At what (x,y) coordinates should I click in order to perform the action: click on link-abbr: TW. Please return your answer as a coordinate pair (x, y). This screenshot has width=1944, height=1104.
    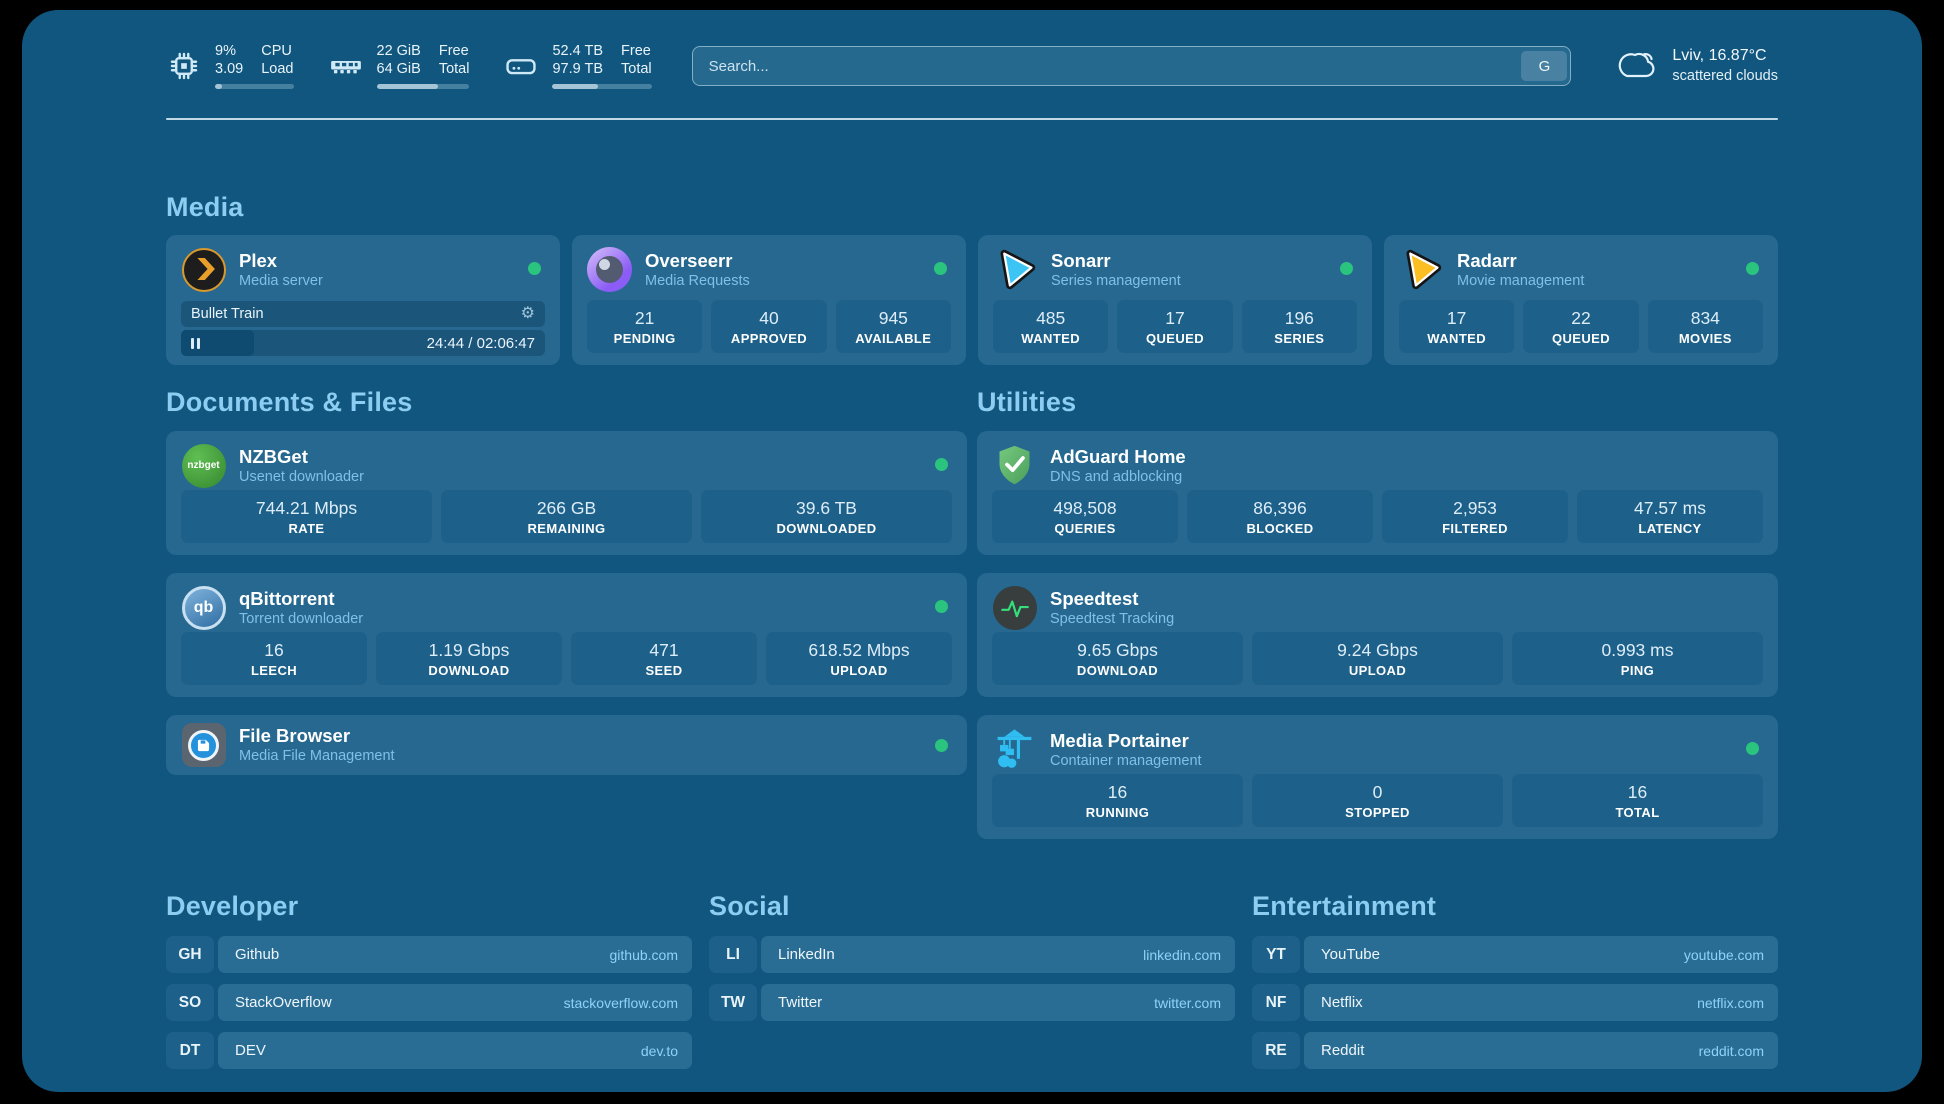
    Looking at the image, I should click on (733, 1002).